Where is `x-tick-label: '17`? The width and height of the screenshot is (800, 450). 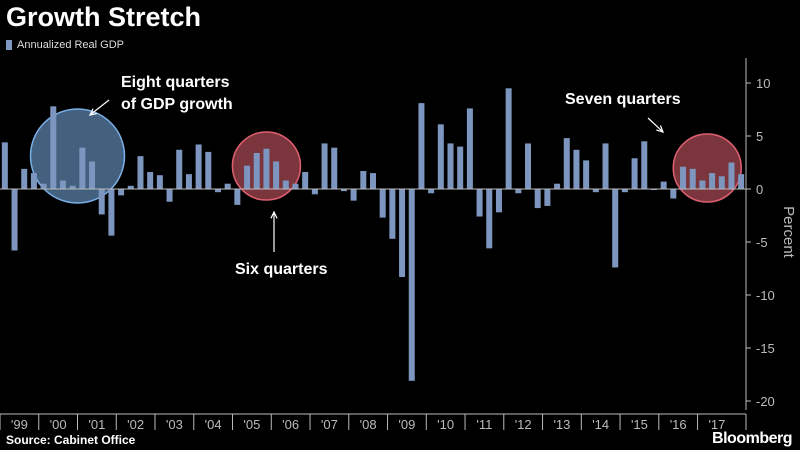 x-tick-label: '17 is located at coordinates (716, 424).